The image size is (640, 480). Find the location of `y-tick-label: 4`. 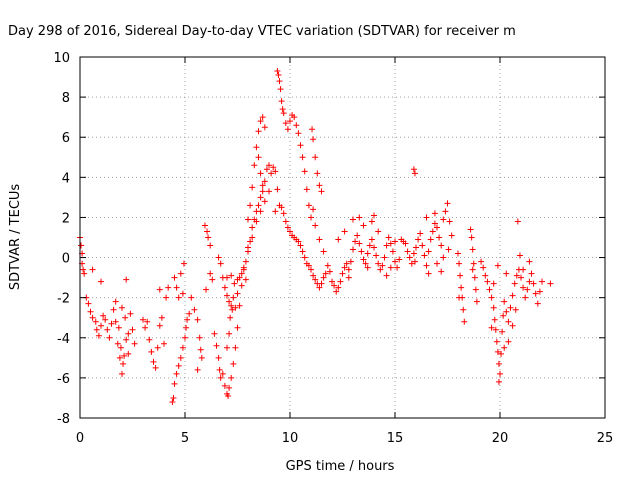

y-tick-label: 4 is located at coordinates (66, 178).